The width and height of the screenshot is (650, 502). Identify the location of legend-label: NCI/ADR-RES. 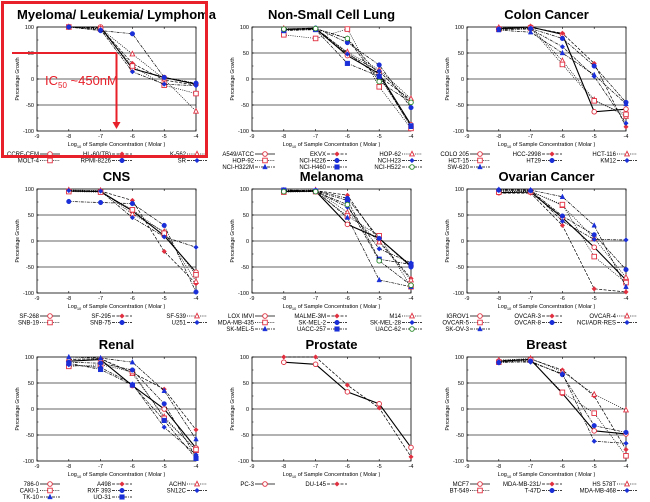
(596, 324).